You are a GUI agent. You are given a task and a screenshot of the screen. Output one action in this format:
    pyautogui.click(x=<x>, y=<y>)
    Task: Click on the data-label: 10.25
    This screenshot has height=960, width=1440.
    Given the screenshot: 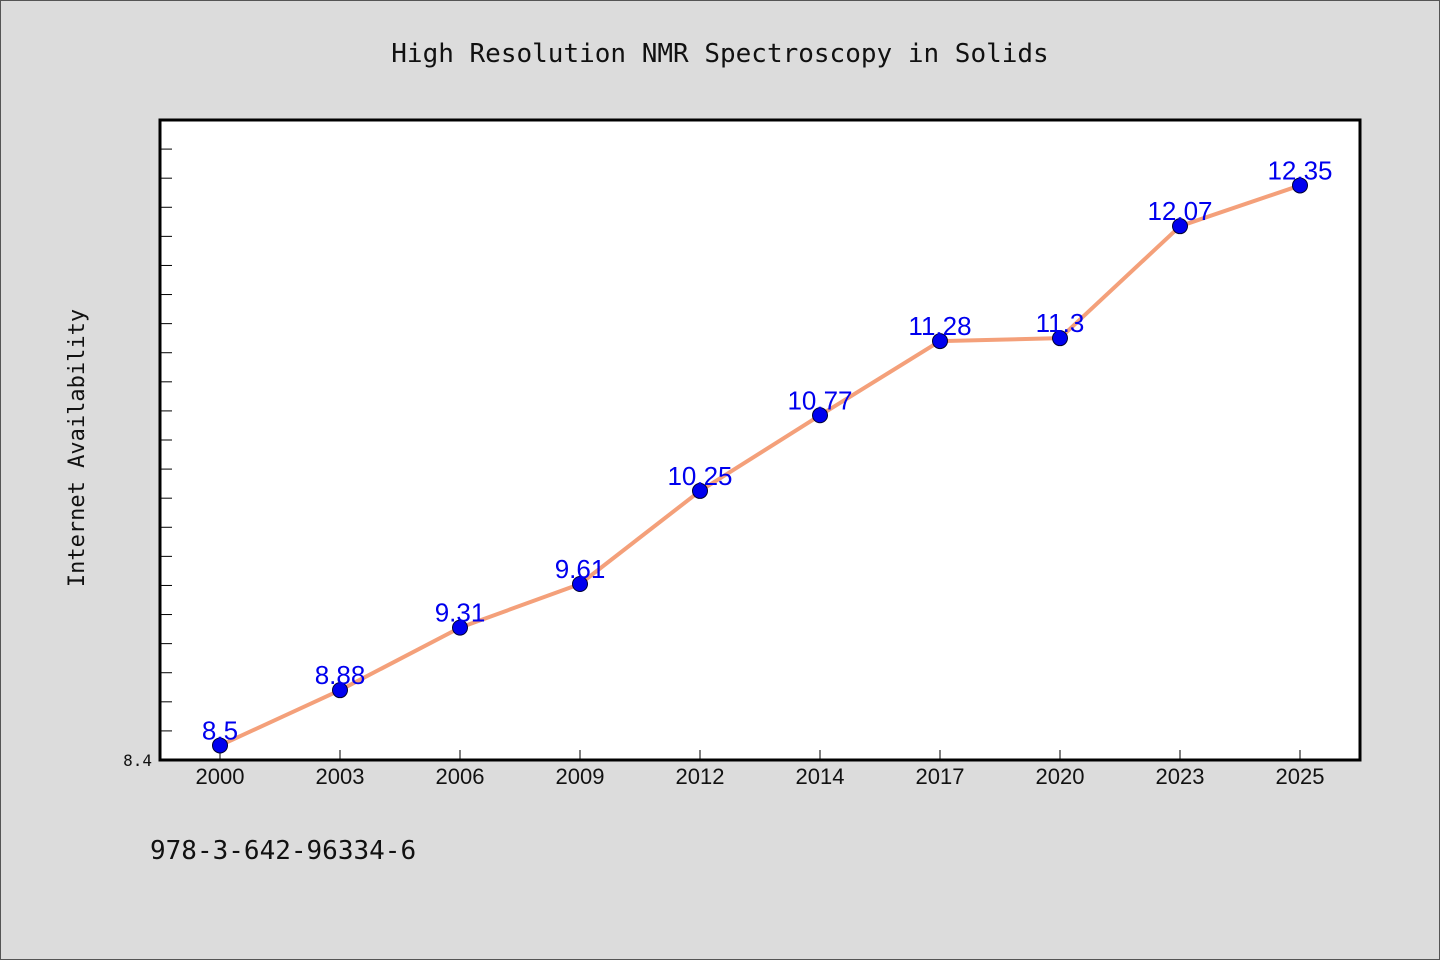 What is the action you would take?
    pyautogui.click(x=699, y=476)
    